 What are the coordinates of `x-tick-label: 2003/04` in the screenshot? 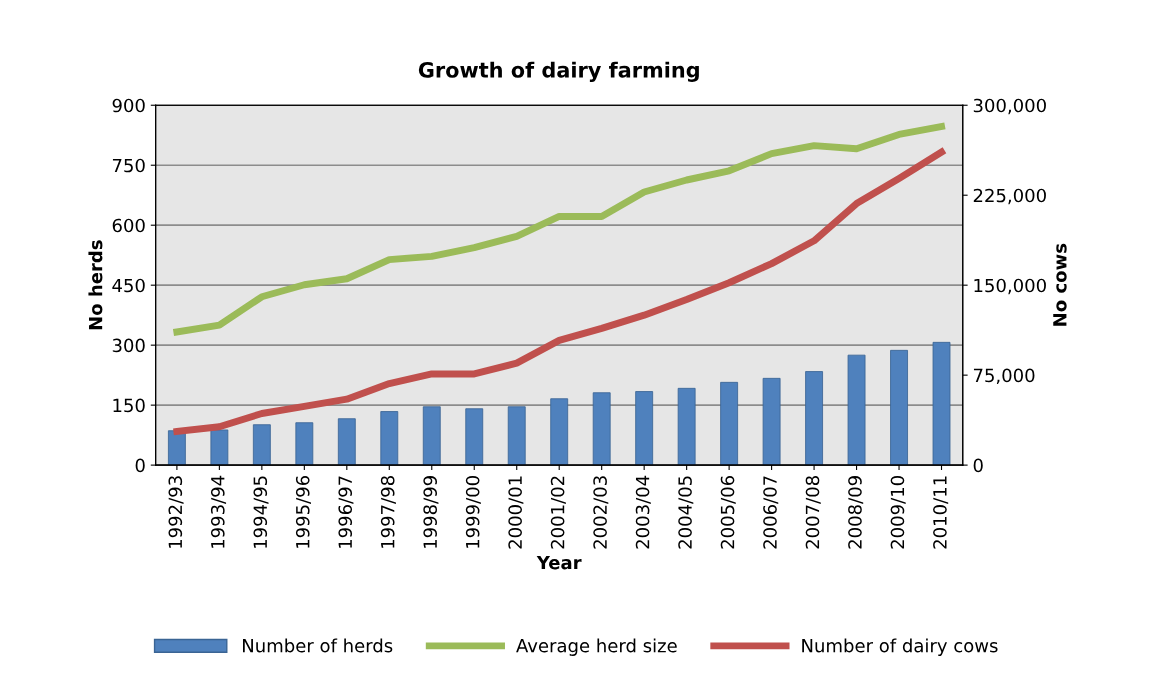 It's located at (643, 512).